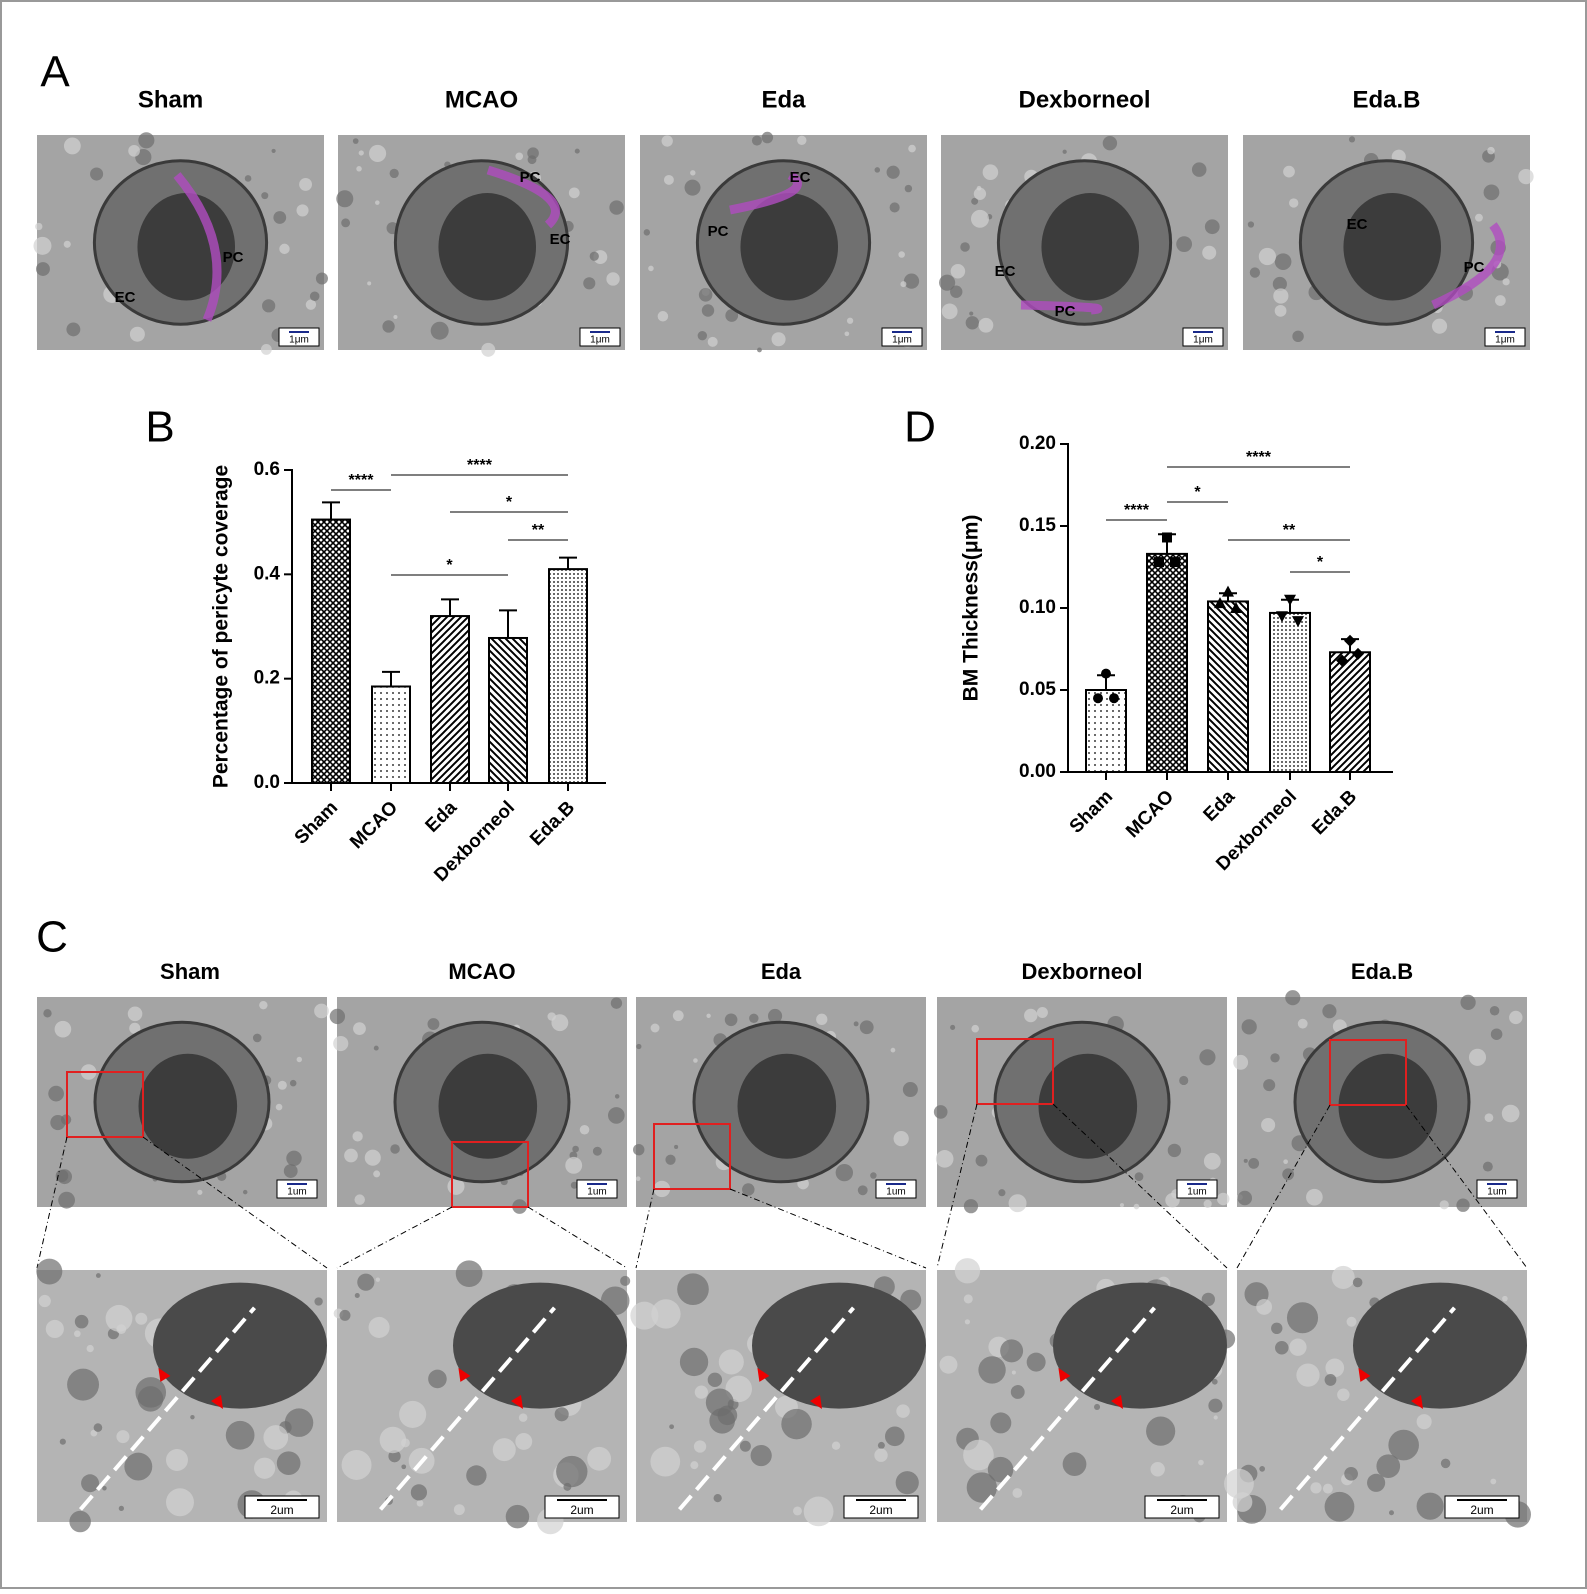  I want to click on cell, so click(240, 1345).